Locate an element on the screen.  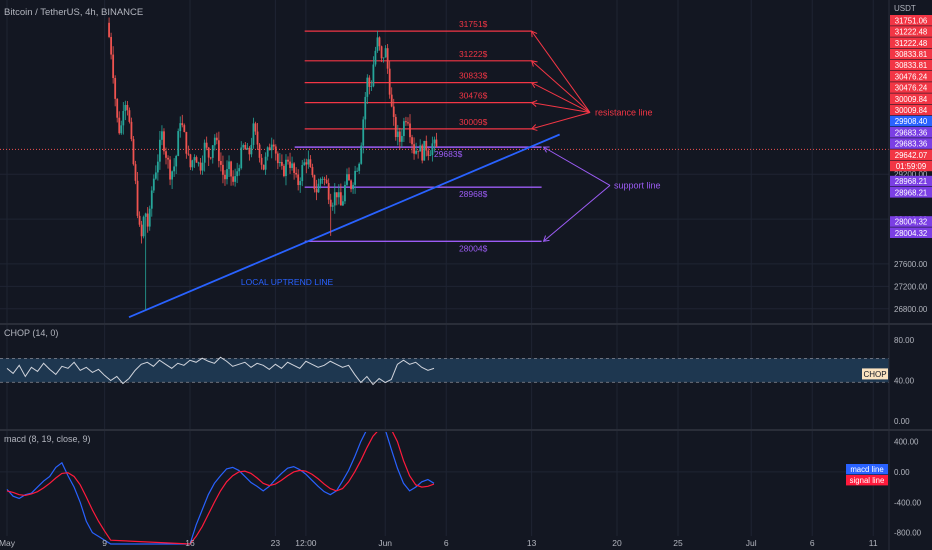
macd-line is located at coordinates (220, 487).